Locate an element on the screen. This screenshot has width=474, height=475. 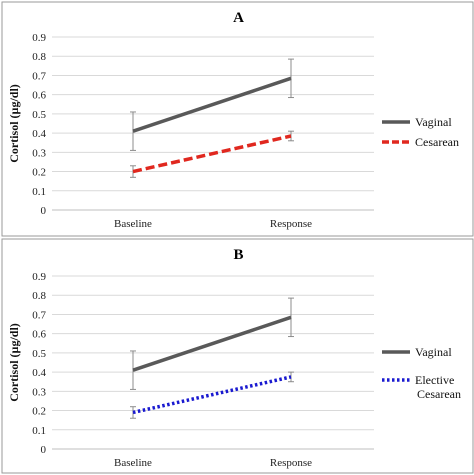
panel-a-ytick-label: 0.2 is located at coordinates (39, 173).